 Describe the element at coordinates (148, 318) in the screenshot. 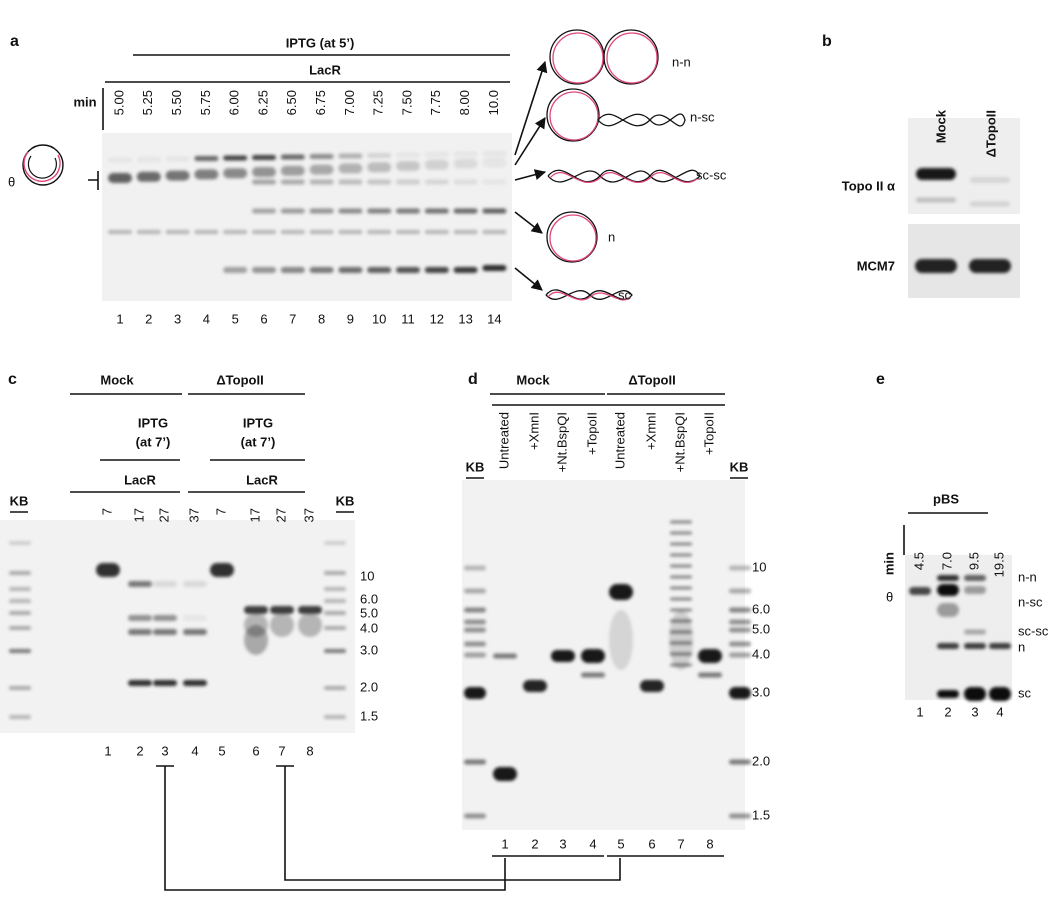

I see `lane-number: 2` at that location.